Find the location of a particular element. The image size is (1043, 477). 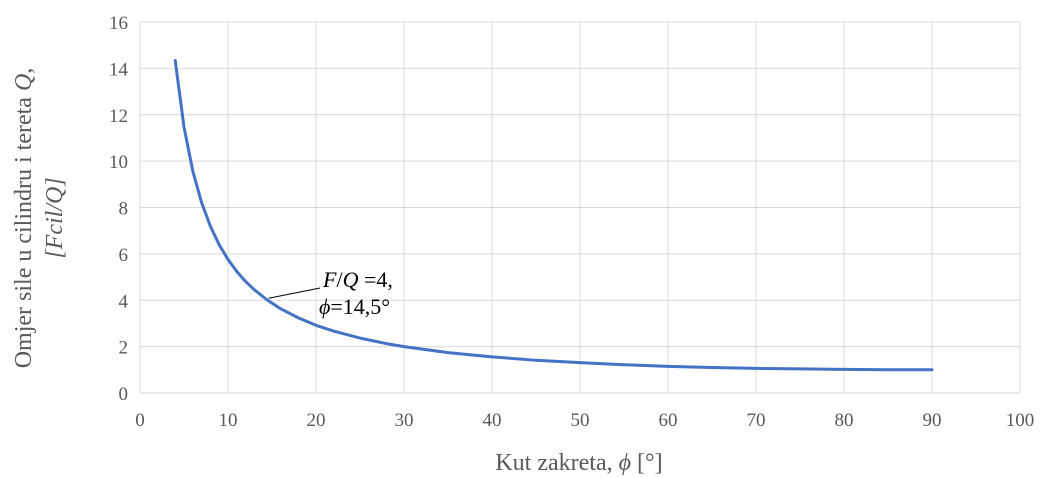

x-axis-title-text: Kut zakreta, is located at coordinates (556, 463).